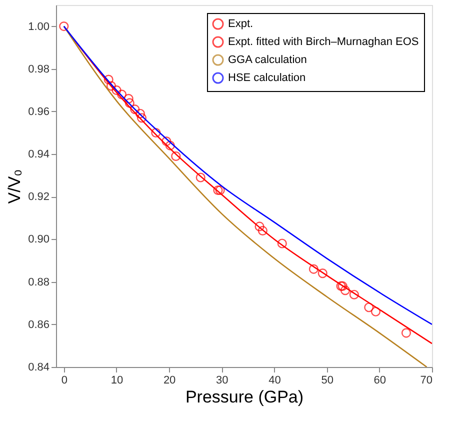  What do you see at coordinates (39, 69) in the screenshot?
I see `y-tick-label: 0.98` at bounding box center [39, 69].